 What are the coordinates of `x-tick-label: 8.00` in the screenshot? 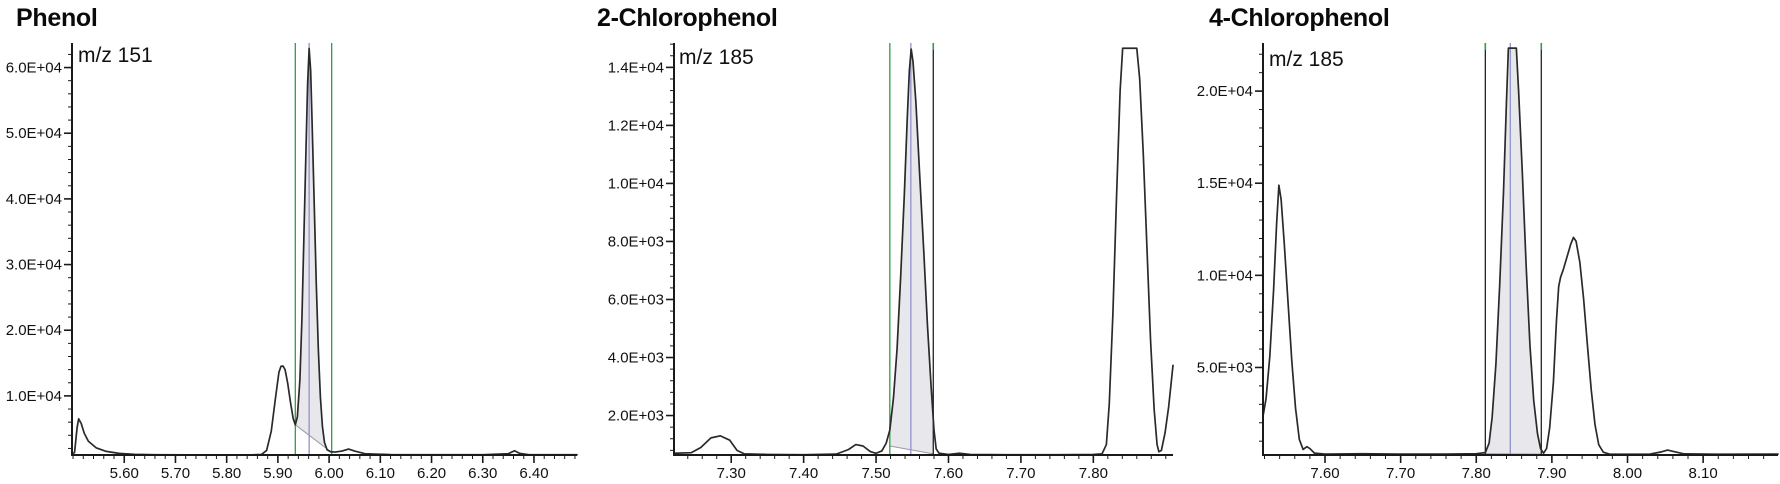 It's located at (1627, 473).